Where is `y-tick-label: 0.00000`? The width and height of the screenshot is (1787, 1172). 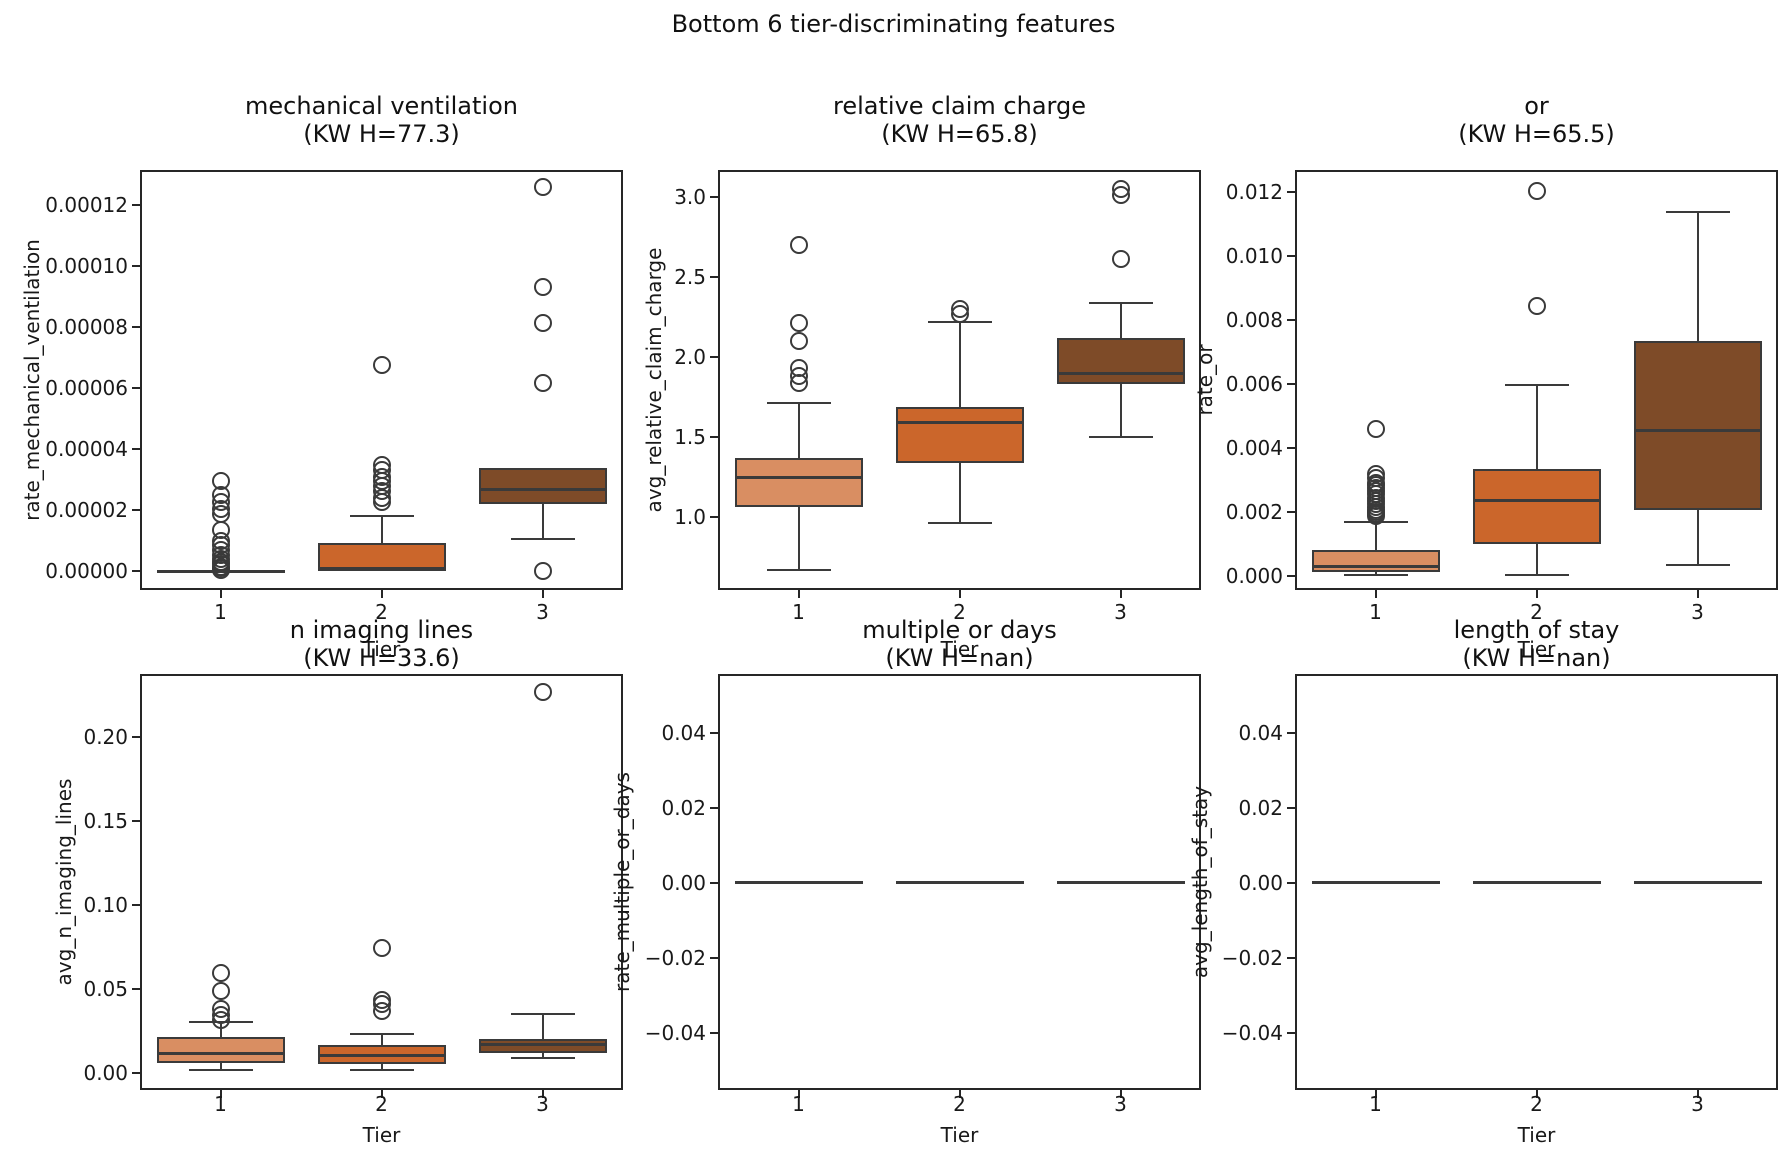 y-tick-label: 0.00000 is located at coordinates (86, 571).